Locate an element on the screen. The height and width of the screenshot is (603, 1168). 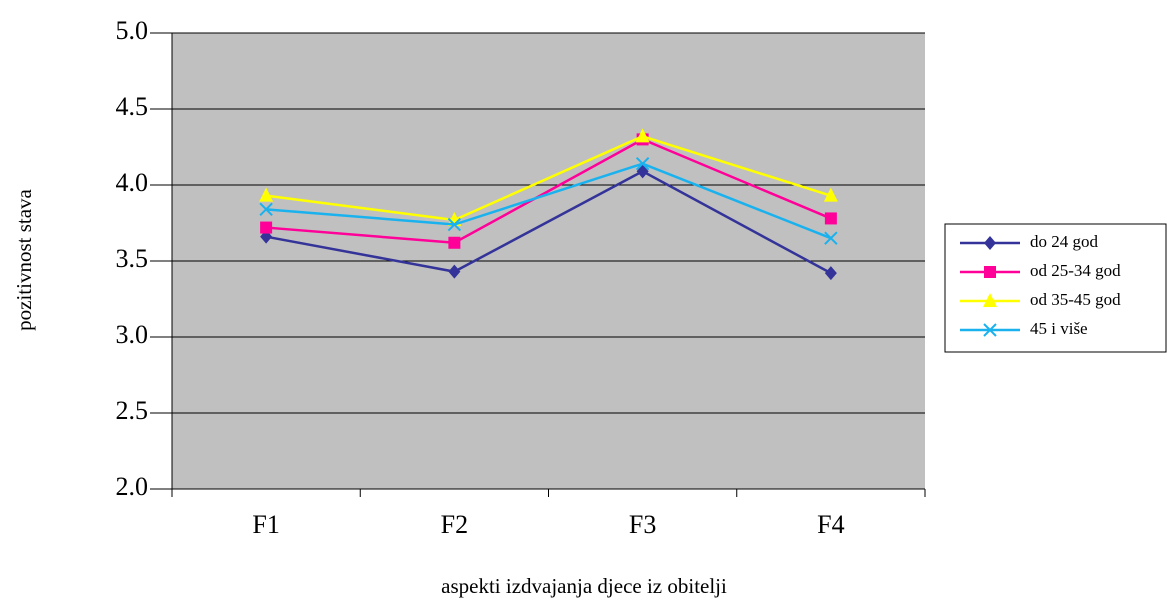
legend-label: od 25-34 god is located at coordinates (1075, 270).